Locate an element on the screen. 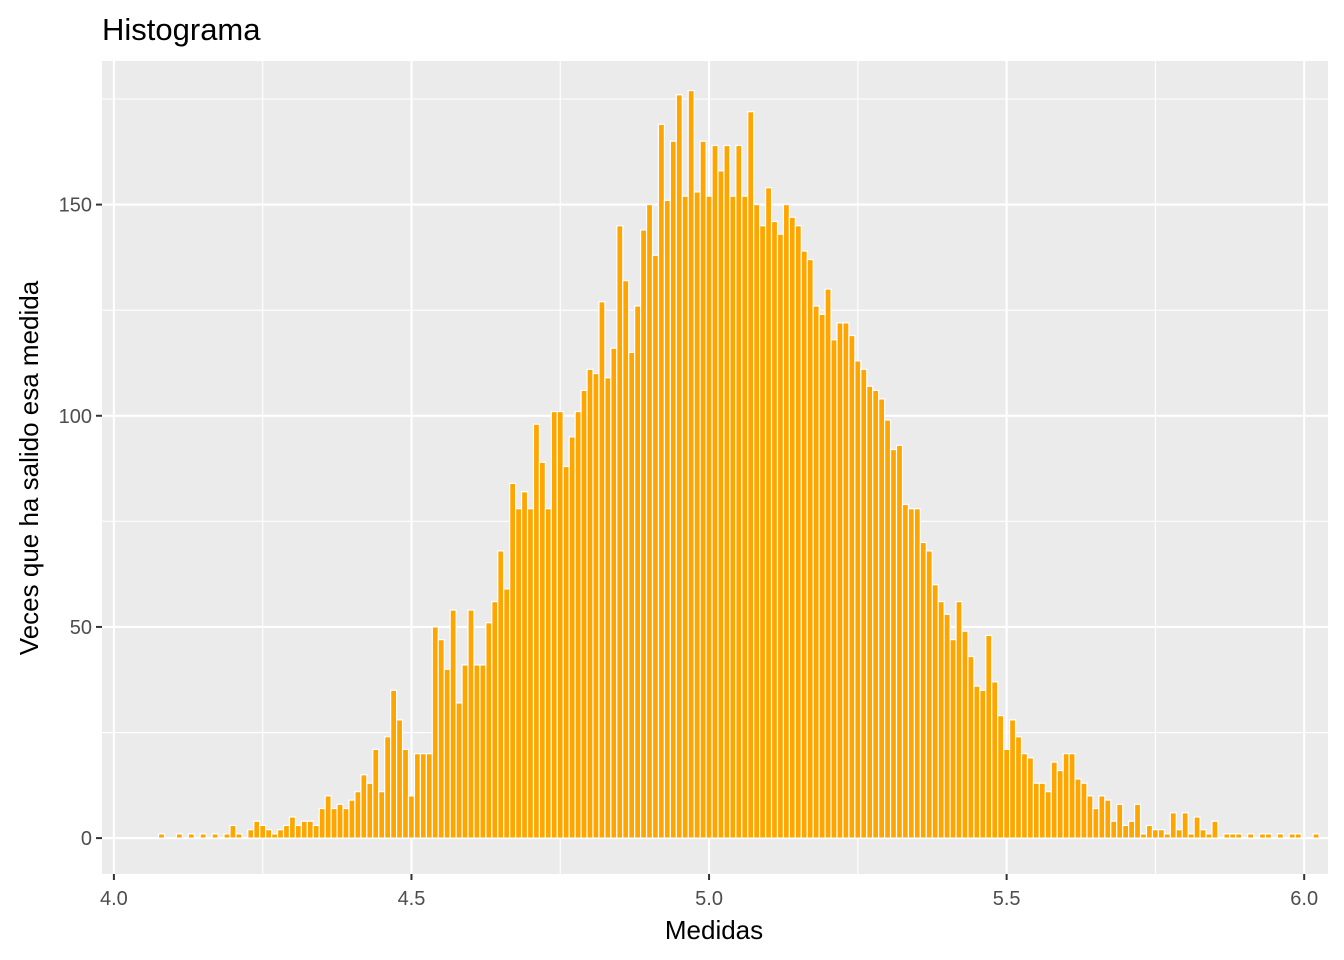 The height and width of the screenshot is (960, 1344). y-tick-label: 100 is located at coordinates (75, 417).